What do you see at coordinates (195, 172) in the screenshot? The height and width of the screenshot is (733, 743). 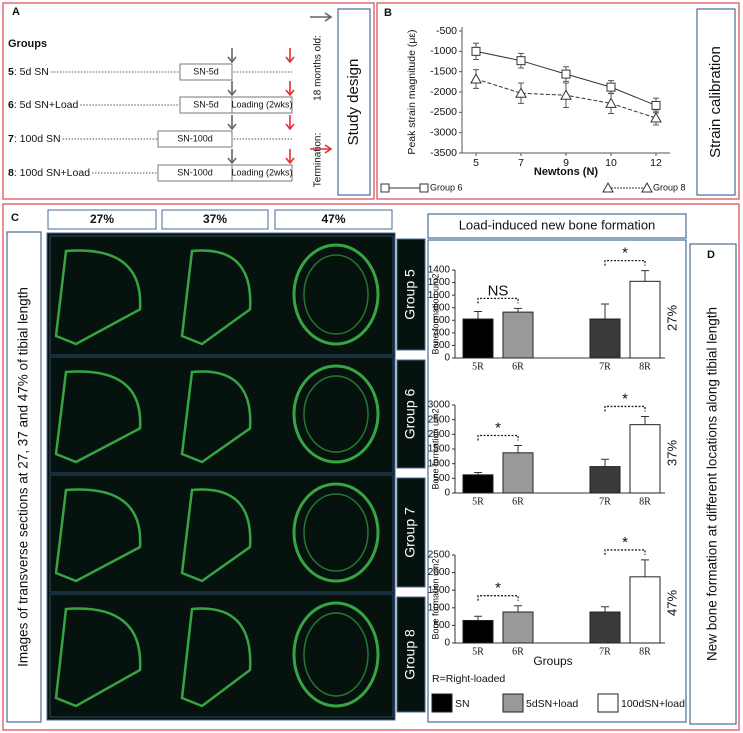 I see `phase-label: SN-100d` at bounding box center [195, 172].